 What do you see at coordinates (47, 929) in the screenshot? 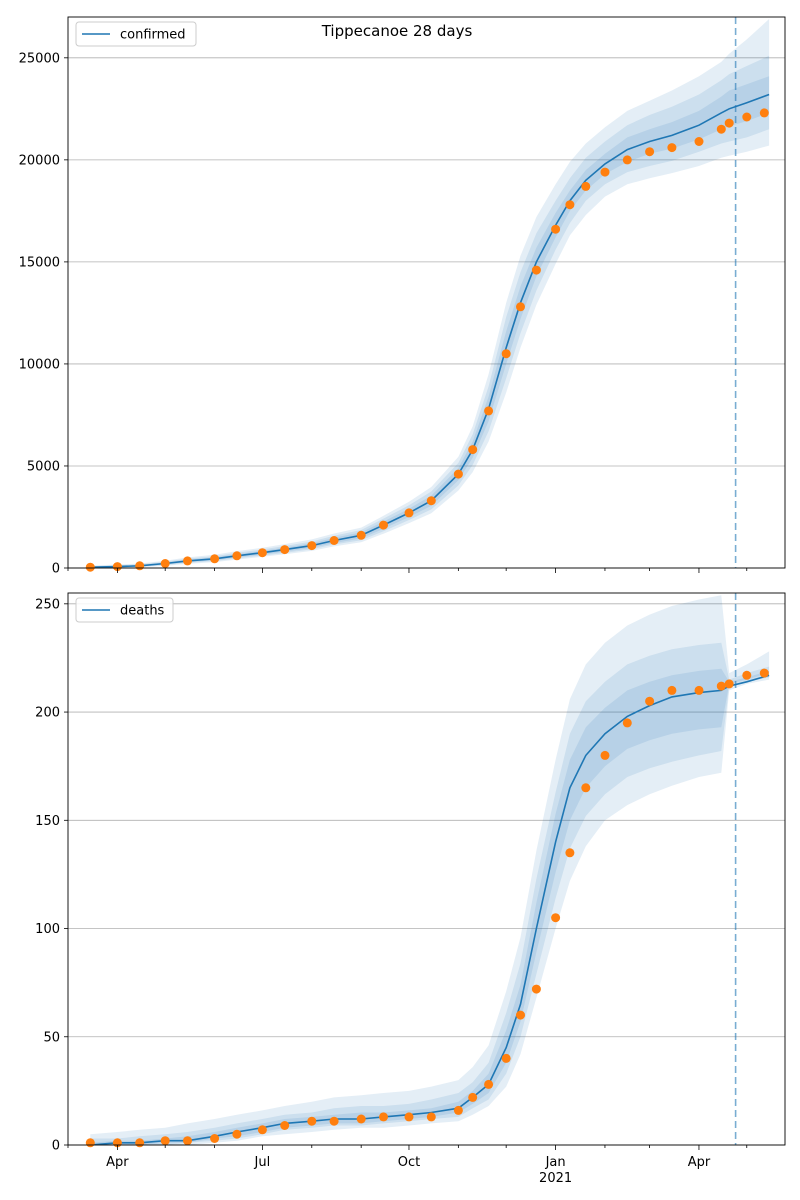
I see `y-tick-label: 100` at bounding box center [47, 929].